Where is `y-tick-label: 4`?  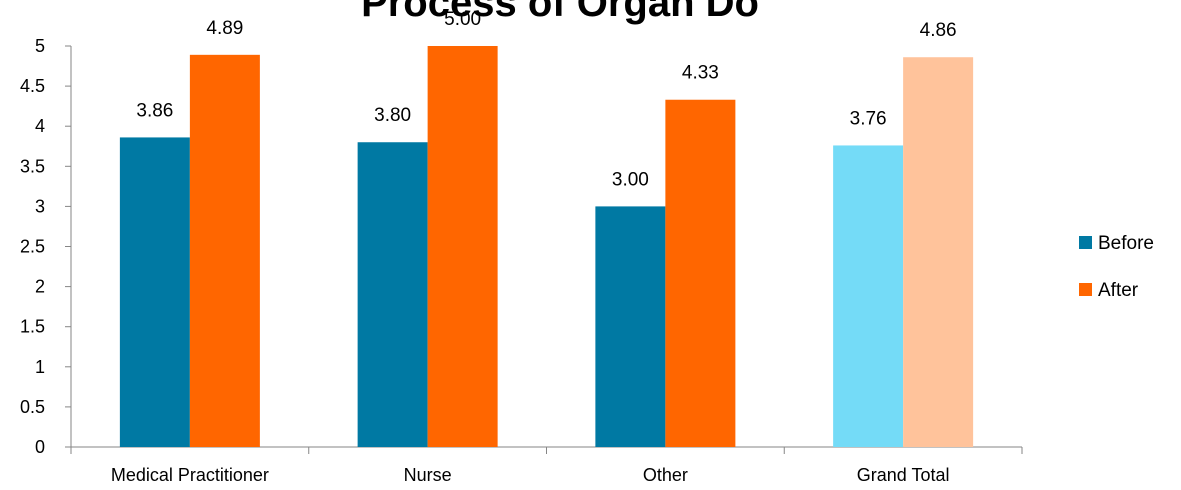 y-tick-label: 4 is located at coordinates (40, 126).